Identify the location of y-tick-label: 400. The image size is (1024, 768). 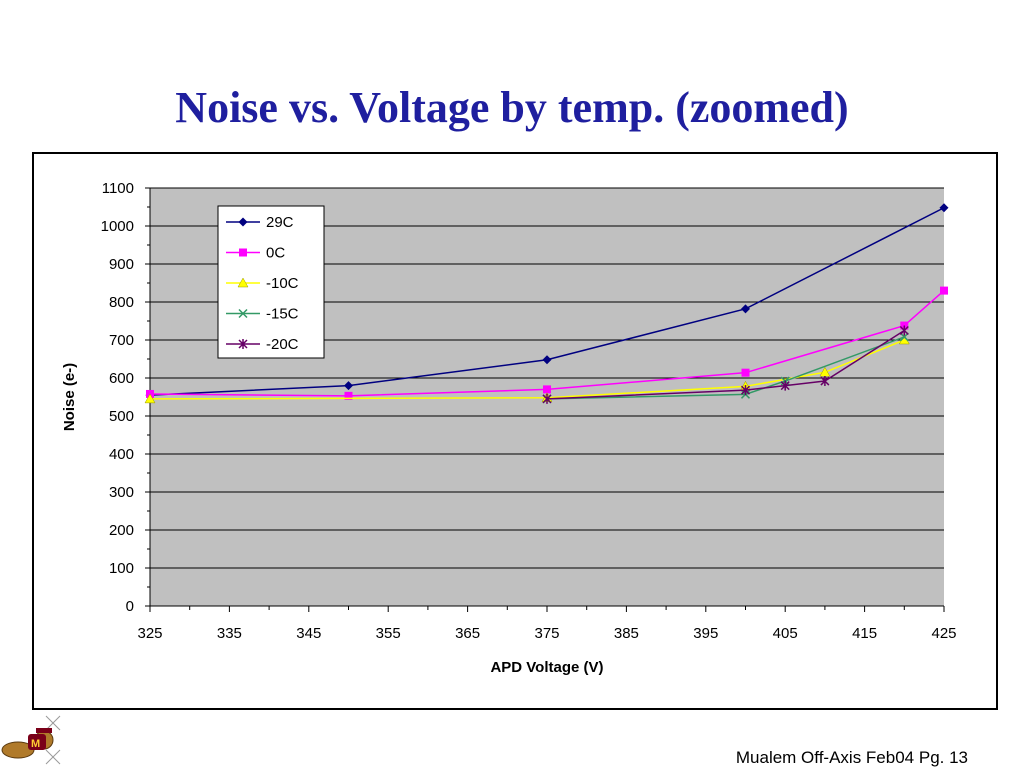
(121, 454).